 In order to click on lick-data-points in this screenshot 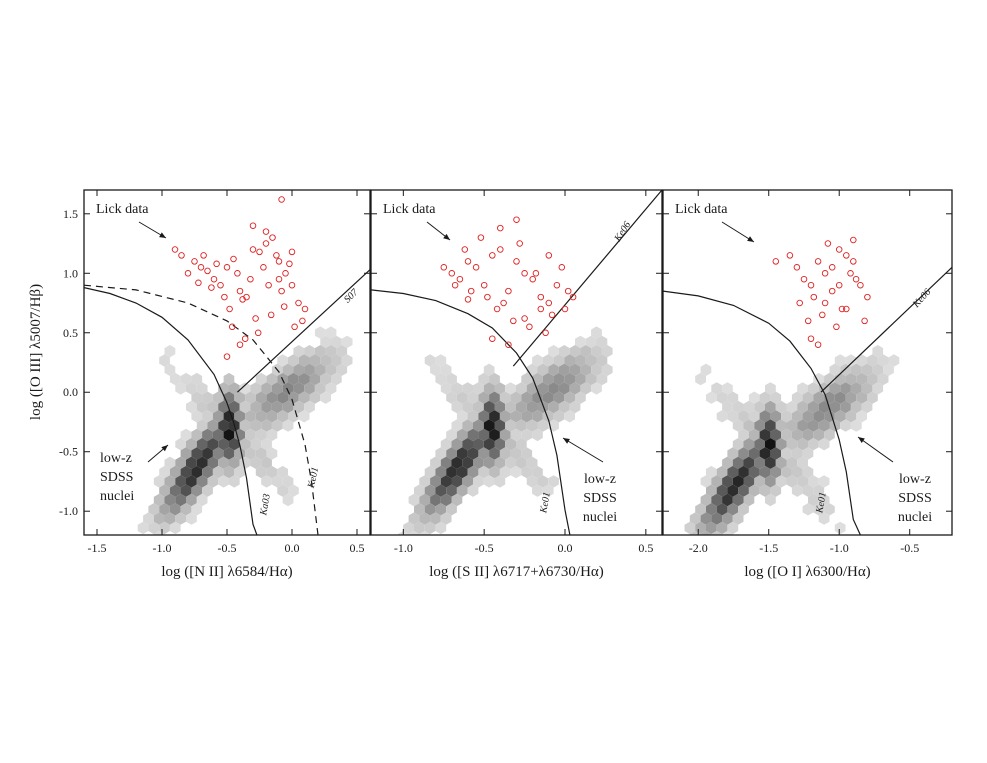, I will do `click(240, 278)`.